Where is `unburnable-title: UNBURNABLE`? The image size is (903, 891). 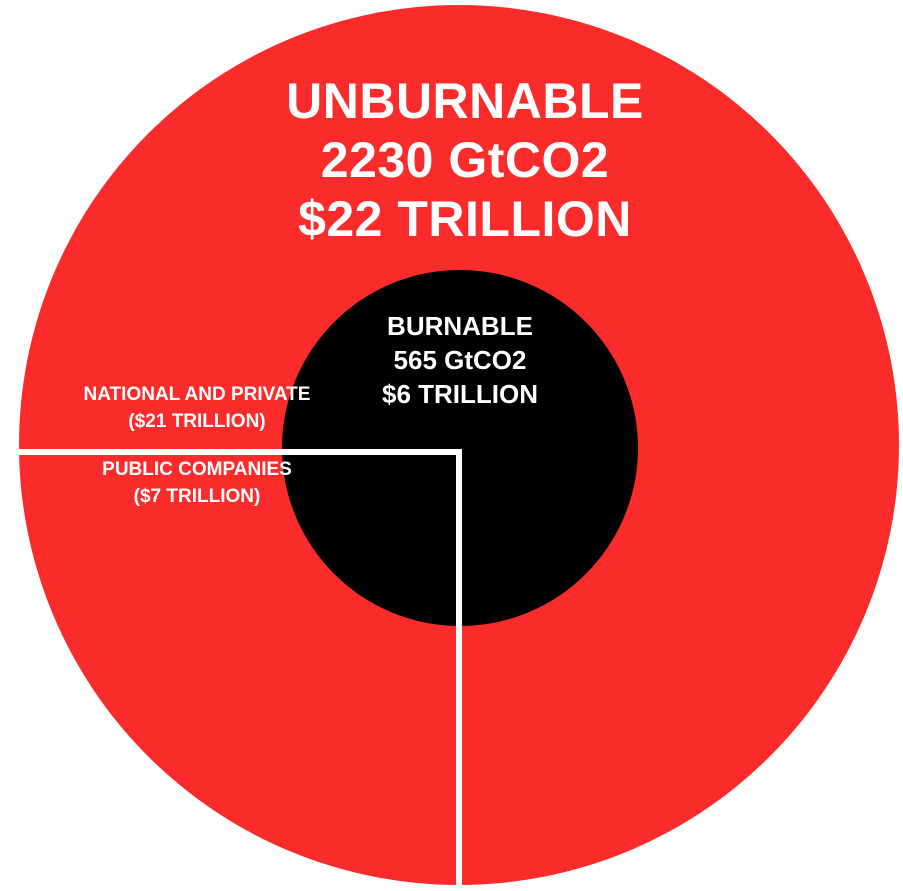 unburnable-title: UNBURNABLE is located at coordinates (465, 101).